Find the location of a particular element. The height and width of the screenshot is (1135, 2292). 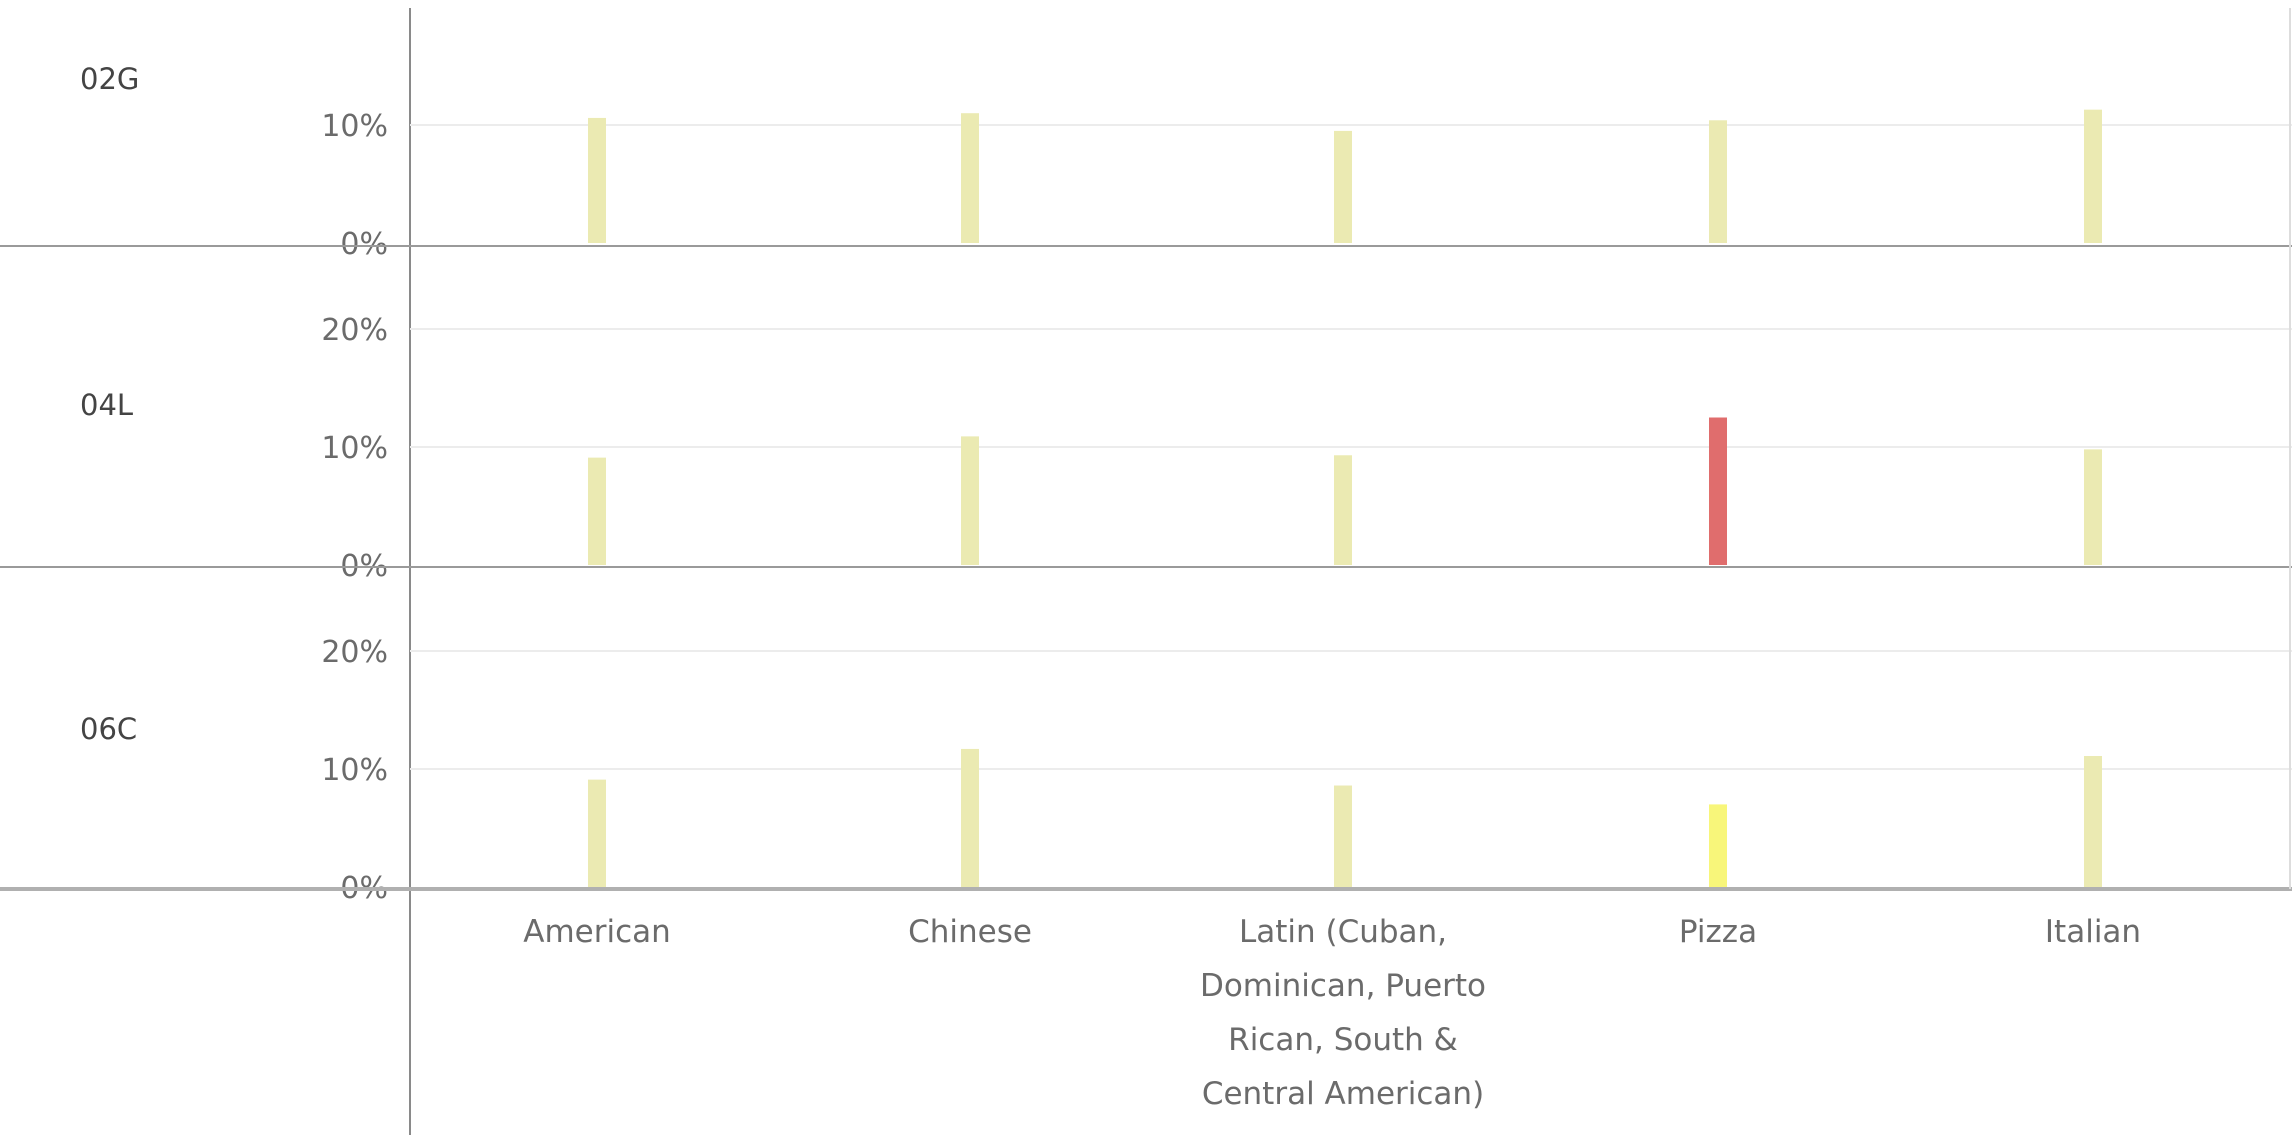

row-label-02g: 02G is located at coordinates (110, 79).